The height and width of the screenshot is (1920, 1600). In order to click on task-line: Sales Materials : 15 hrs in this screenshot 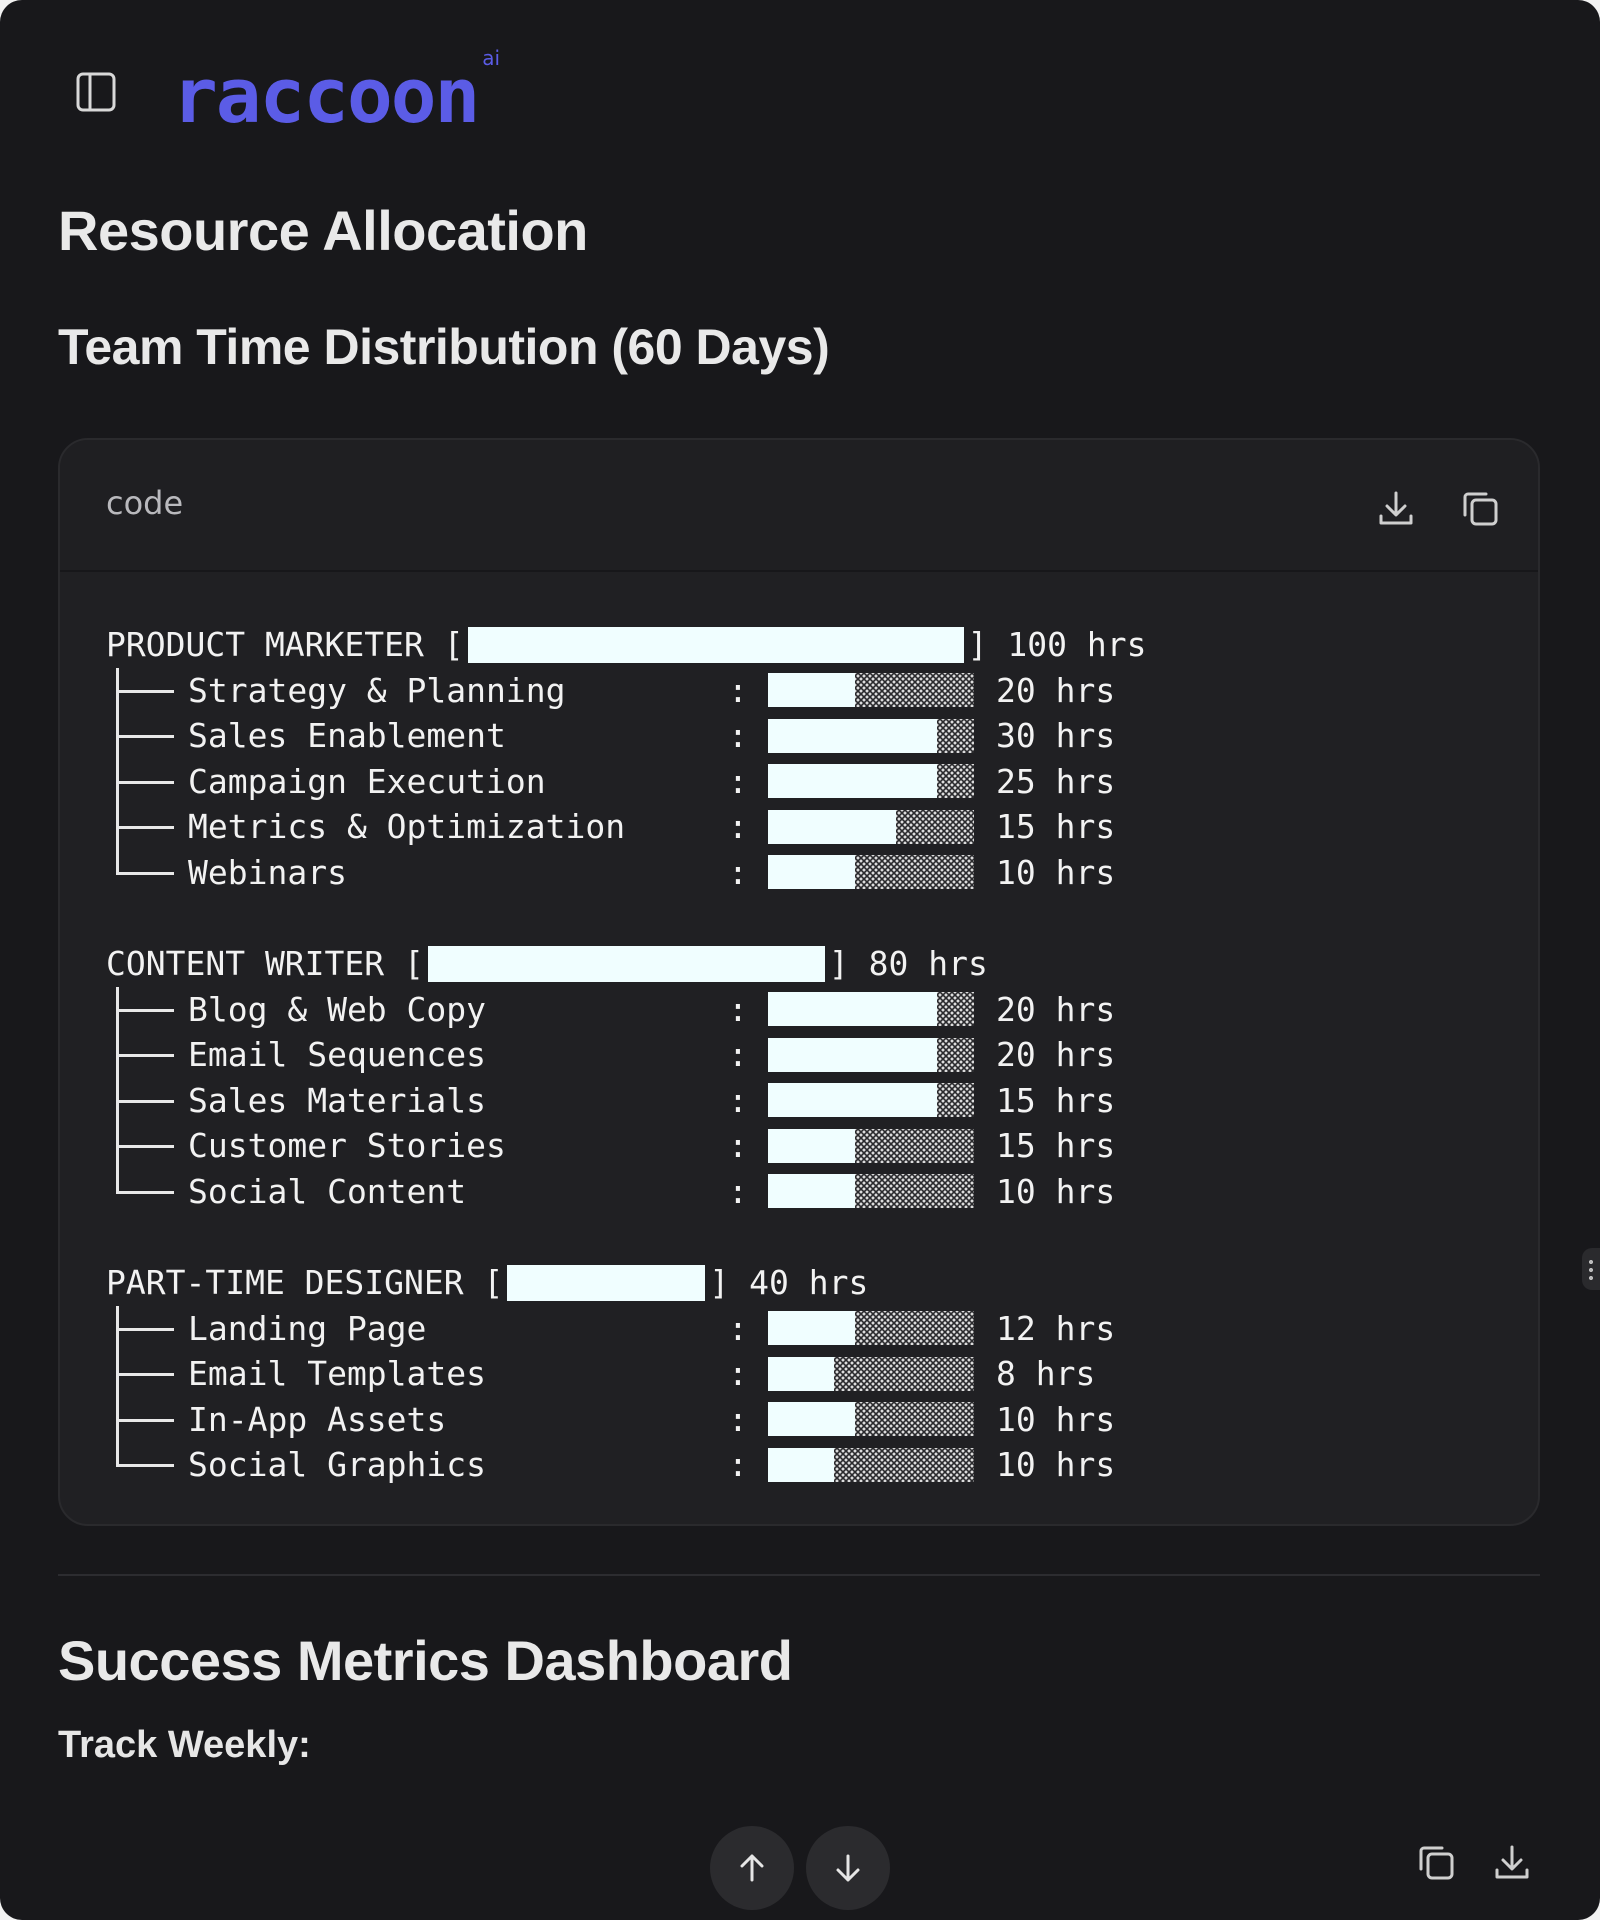, I will do `click(822, 1100)`.